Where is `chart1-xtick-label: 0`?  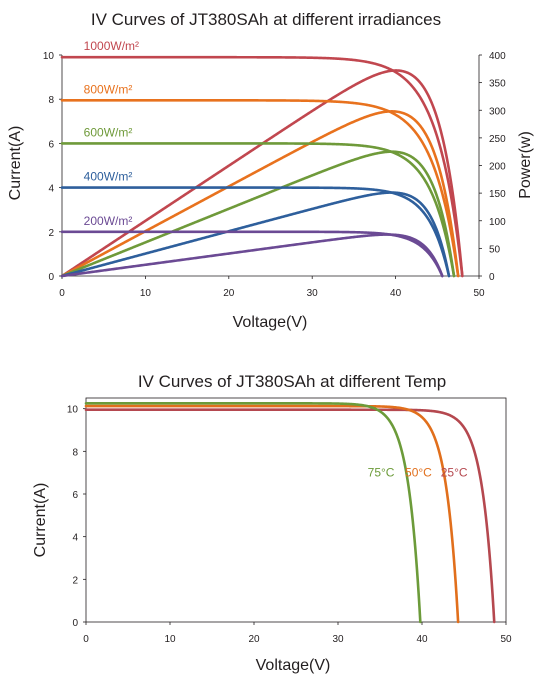
chart1-xtick-label: 0 is located at coordinates (62, 293).